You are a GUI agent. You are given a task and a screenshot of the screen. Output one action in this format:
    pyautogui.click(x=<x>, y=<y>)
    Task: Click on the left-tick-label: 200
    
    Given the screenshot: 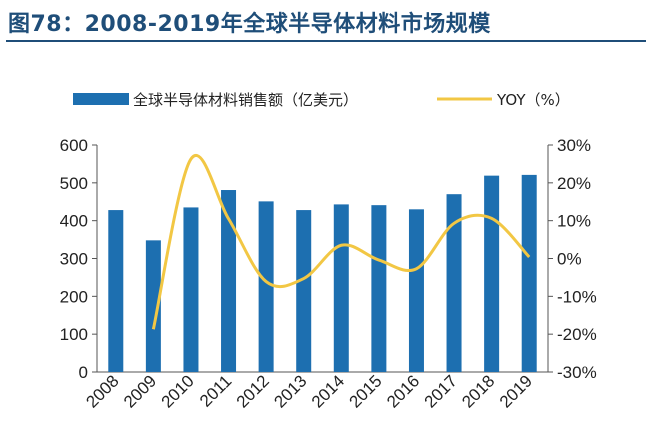 What is the action you would take?
    pyautogui.click(x=74, y=296)
    